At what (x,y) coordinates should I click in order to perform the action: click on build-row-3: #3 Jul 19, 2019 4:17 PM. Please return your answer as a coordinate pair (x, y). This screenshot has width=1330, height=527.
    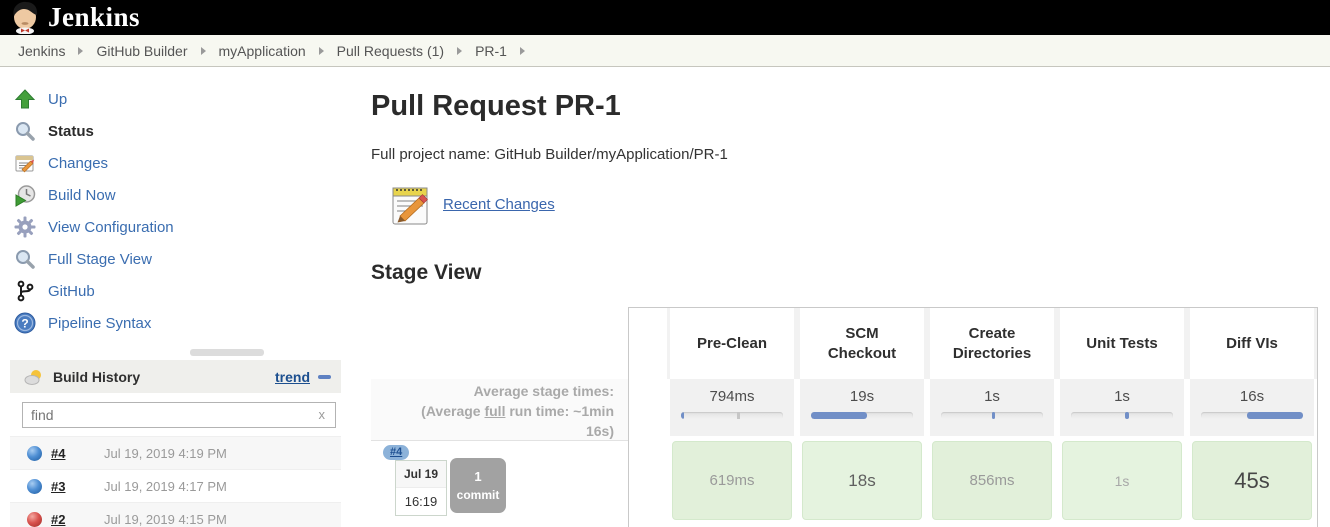
    Looking at the image, I should click on (175, 485).